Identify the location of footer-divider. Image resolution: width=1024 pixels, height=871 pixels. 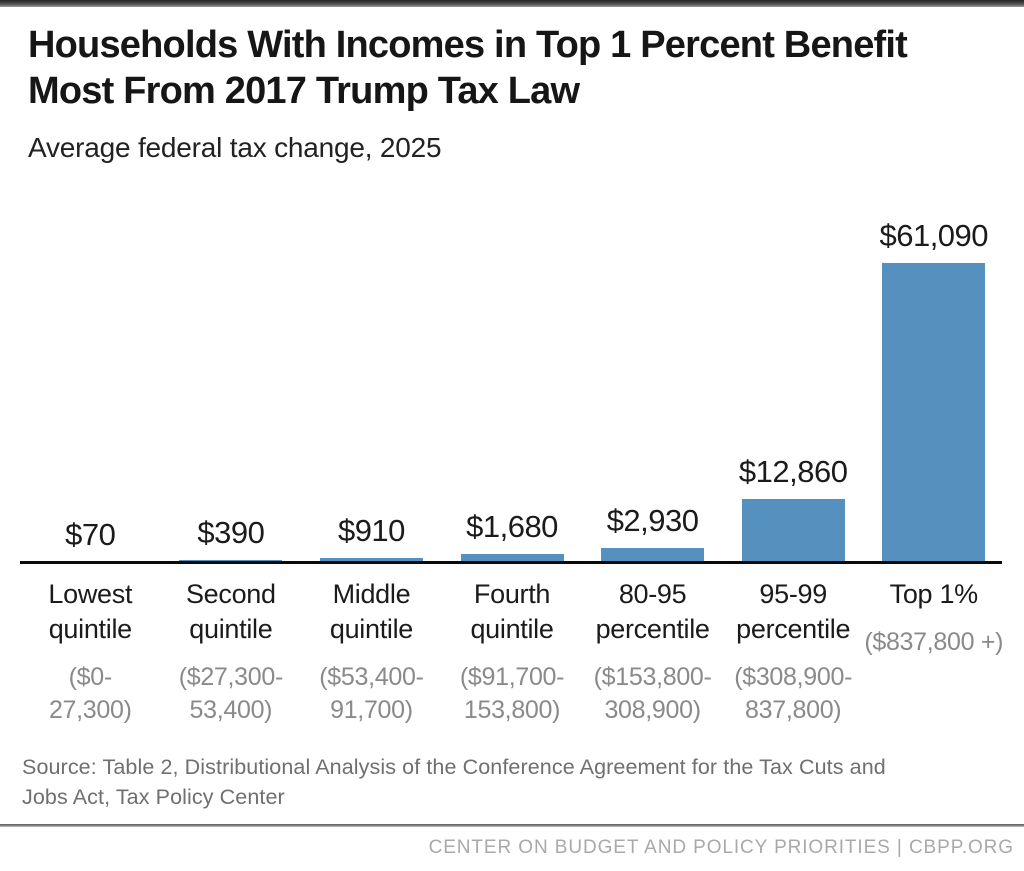
(512, 825).